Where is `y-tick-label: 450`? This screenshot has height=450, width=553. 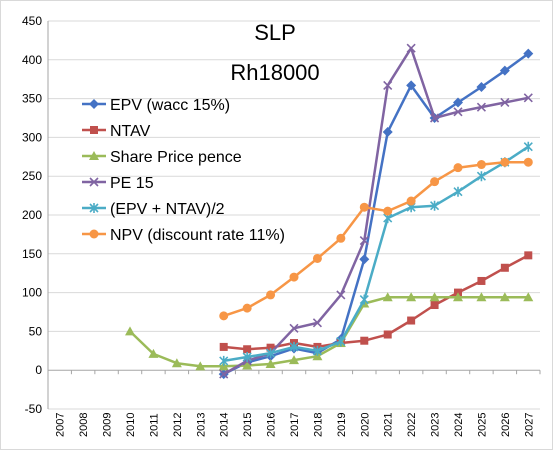
y-tick-label: 450 is located at coordinates (32, 21).